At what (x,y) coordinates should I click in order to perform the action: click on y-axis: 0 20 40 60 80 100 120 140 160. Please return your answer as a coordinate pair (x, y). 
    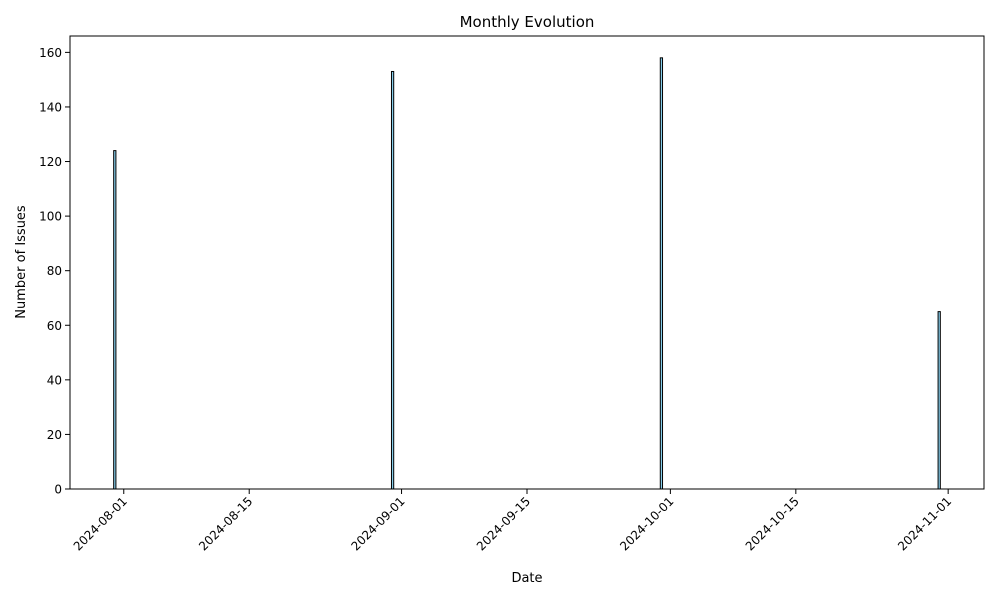
    Looking at the image, I should click on (54, 271).